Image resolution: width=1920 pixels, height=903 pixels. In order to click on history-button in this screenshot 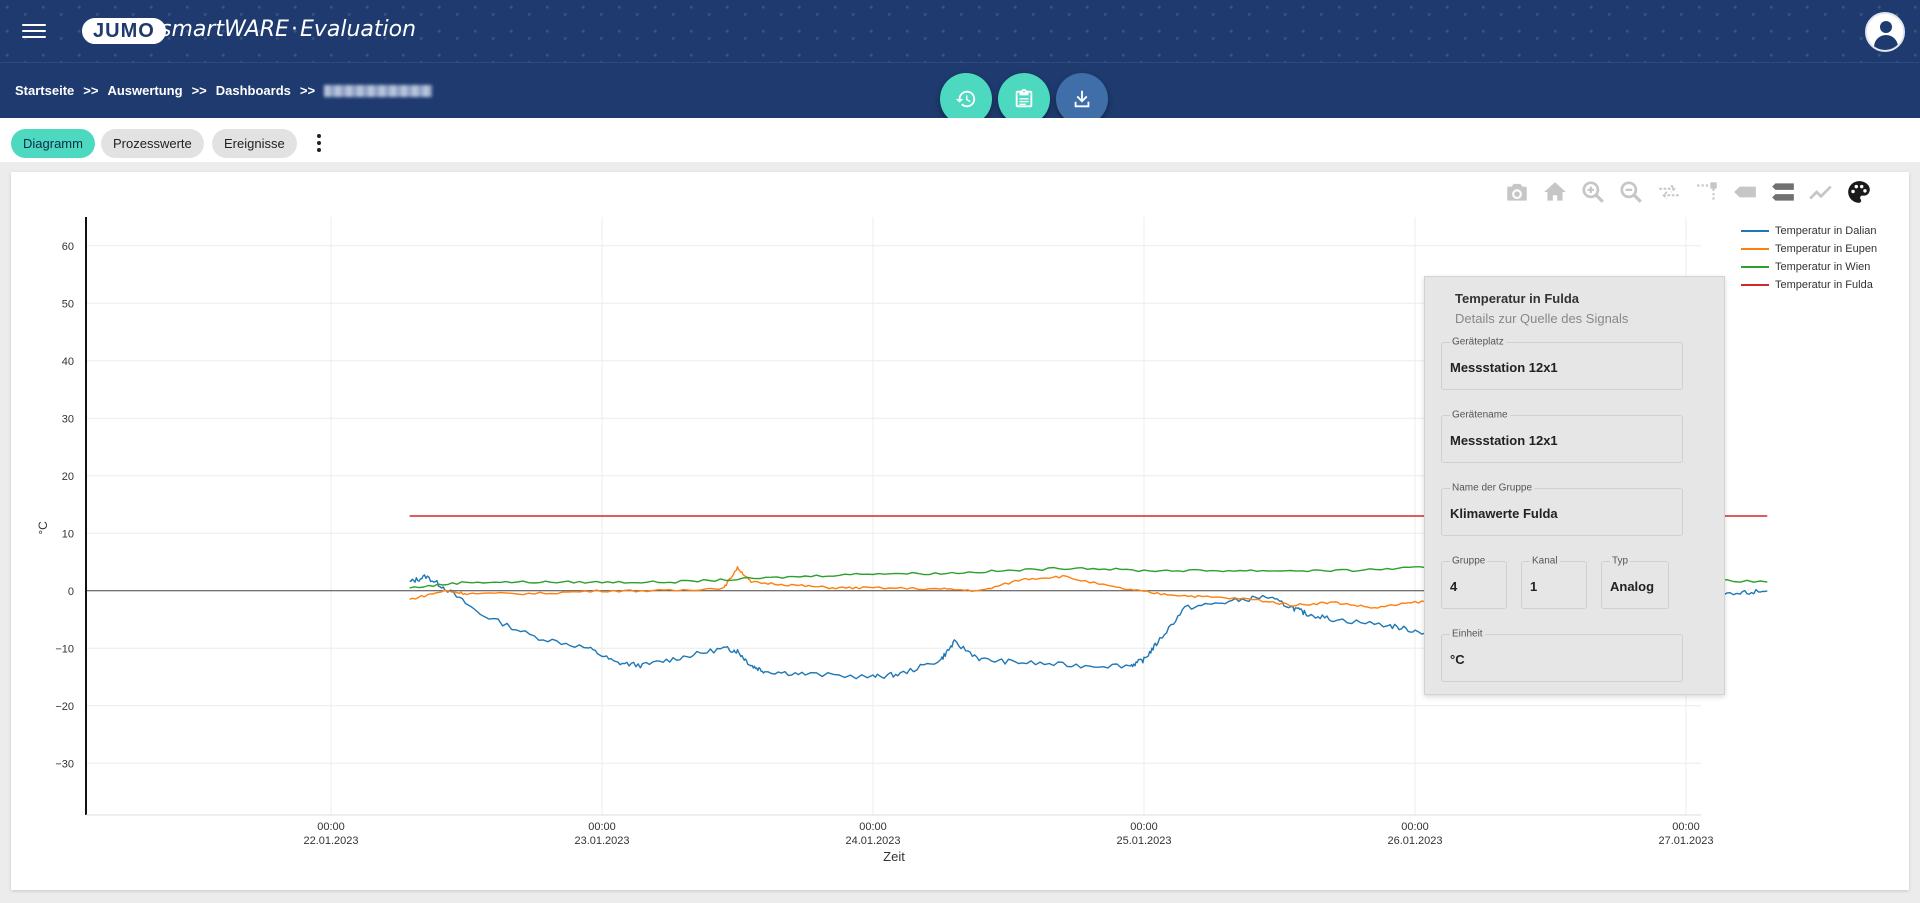, I will do `click(966, 99)`.